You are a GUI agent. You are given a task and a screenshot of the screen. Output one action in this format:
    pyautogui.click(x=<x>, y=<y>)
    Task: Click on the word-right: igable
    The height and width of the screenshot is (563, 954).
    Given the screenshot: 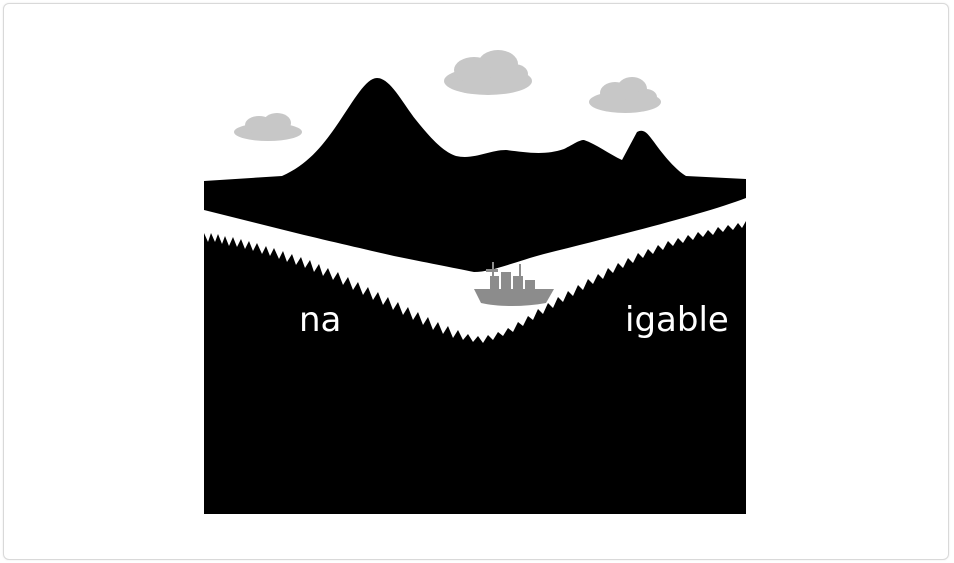 What is the action you would take?
    pyautogui.click(x=677, y=320)
    